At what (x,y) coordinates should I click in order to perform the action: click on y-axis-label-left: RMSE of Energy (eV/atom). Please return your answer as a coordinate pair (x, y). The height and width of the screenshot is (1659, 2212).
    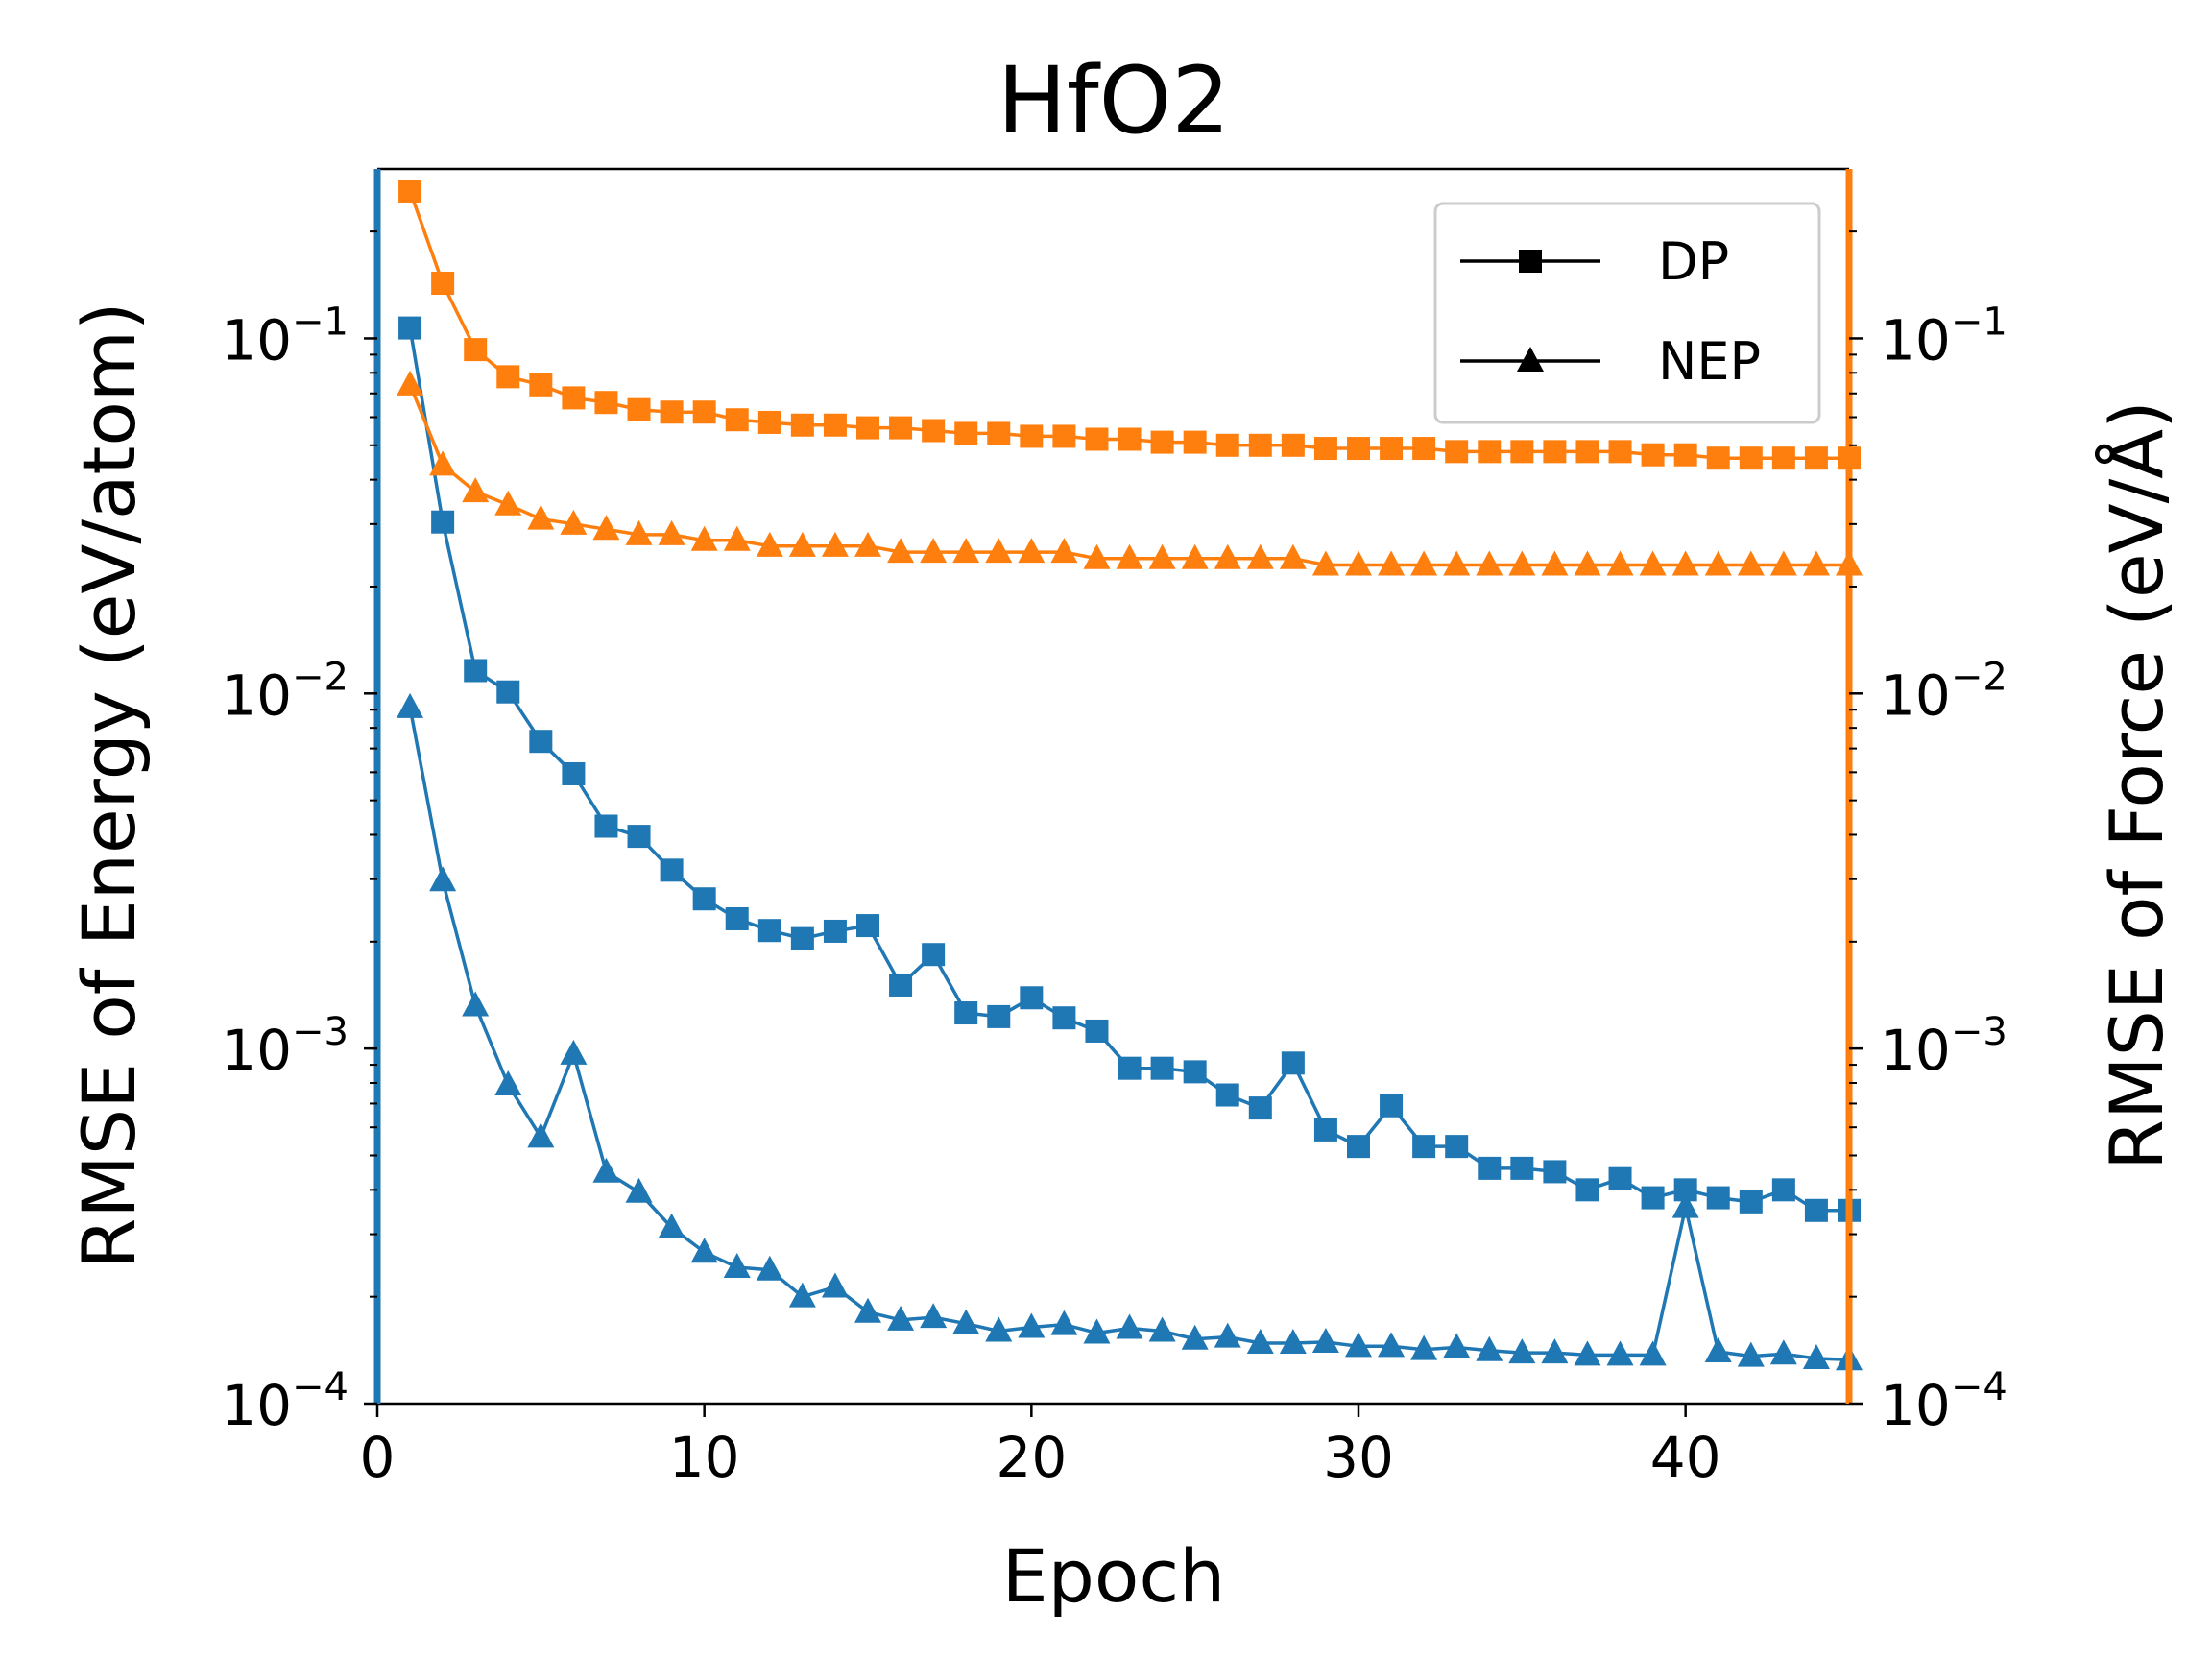
    Looking at the image, I should click on (109, 785).